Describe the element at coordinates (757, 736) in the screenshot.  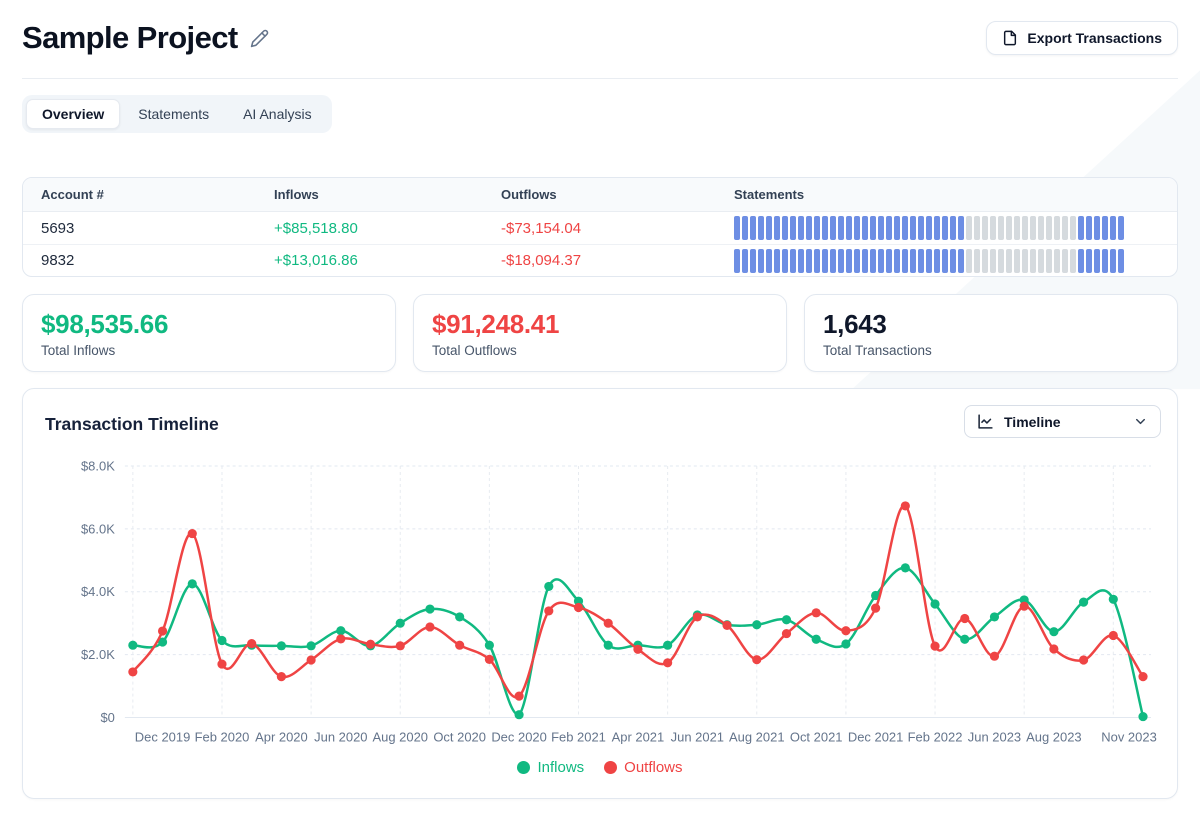
I see `svg-text: Aug 2021` at that location.